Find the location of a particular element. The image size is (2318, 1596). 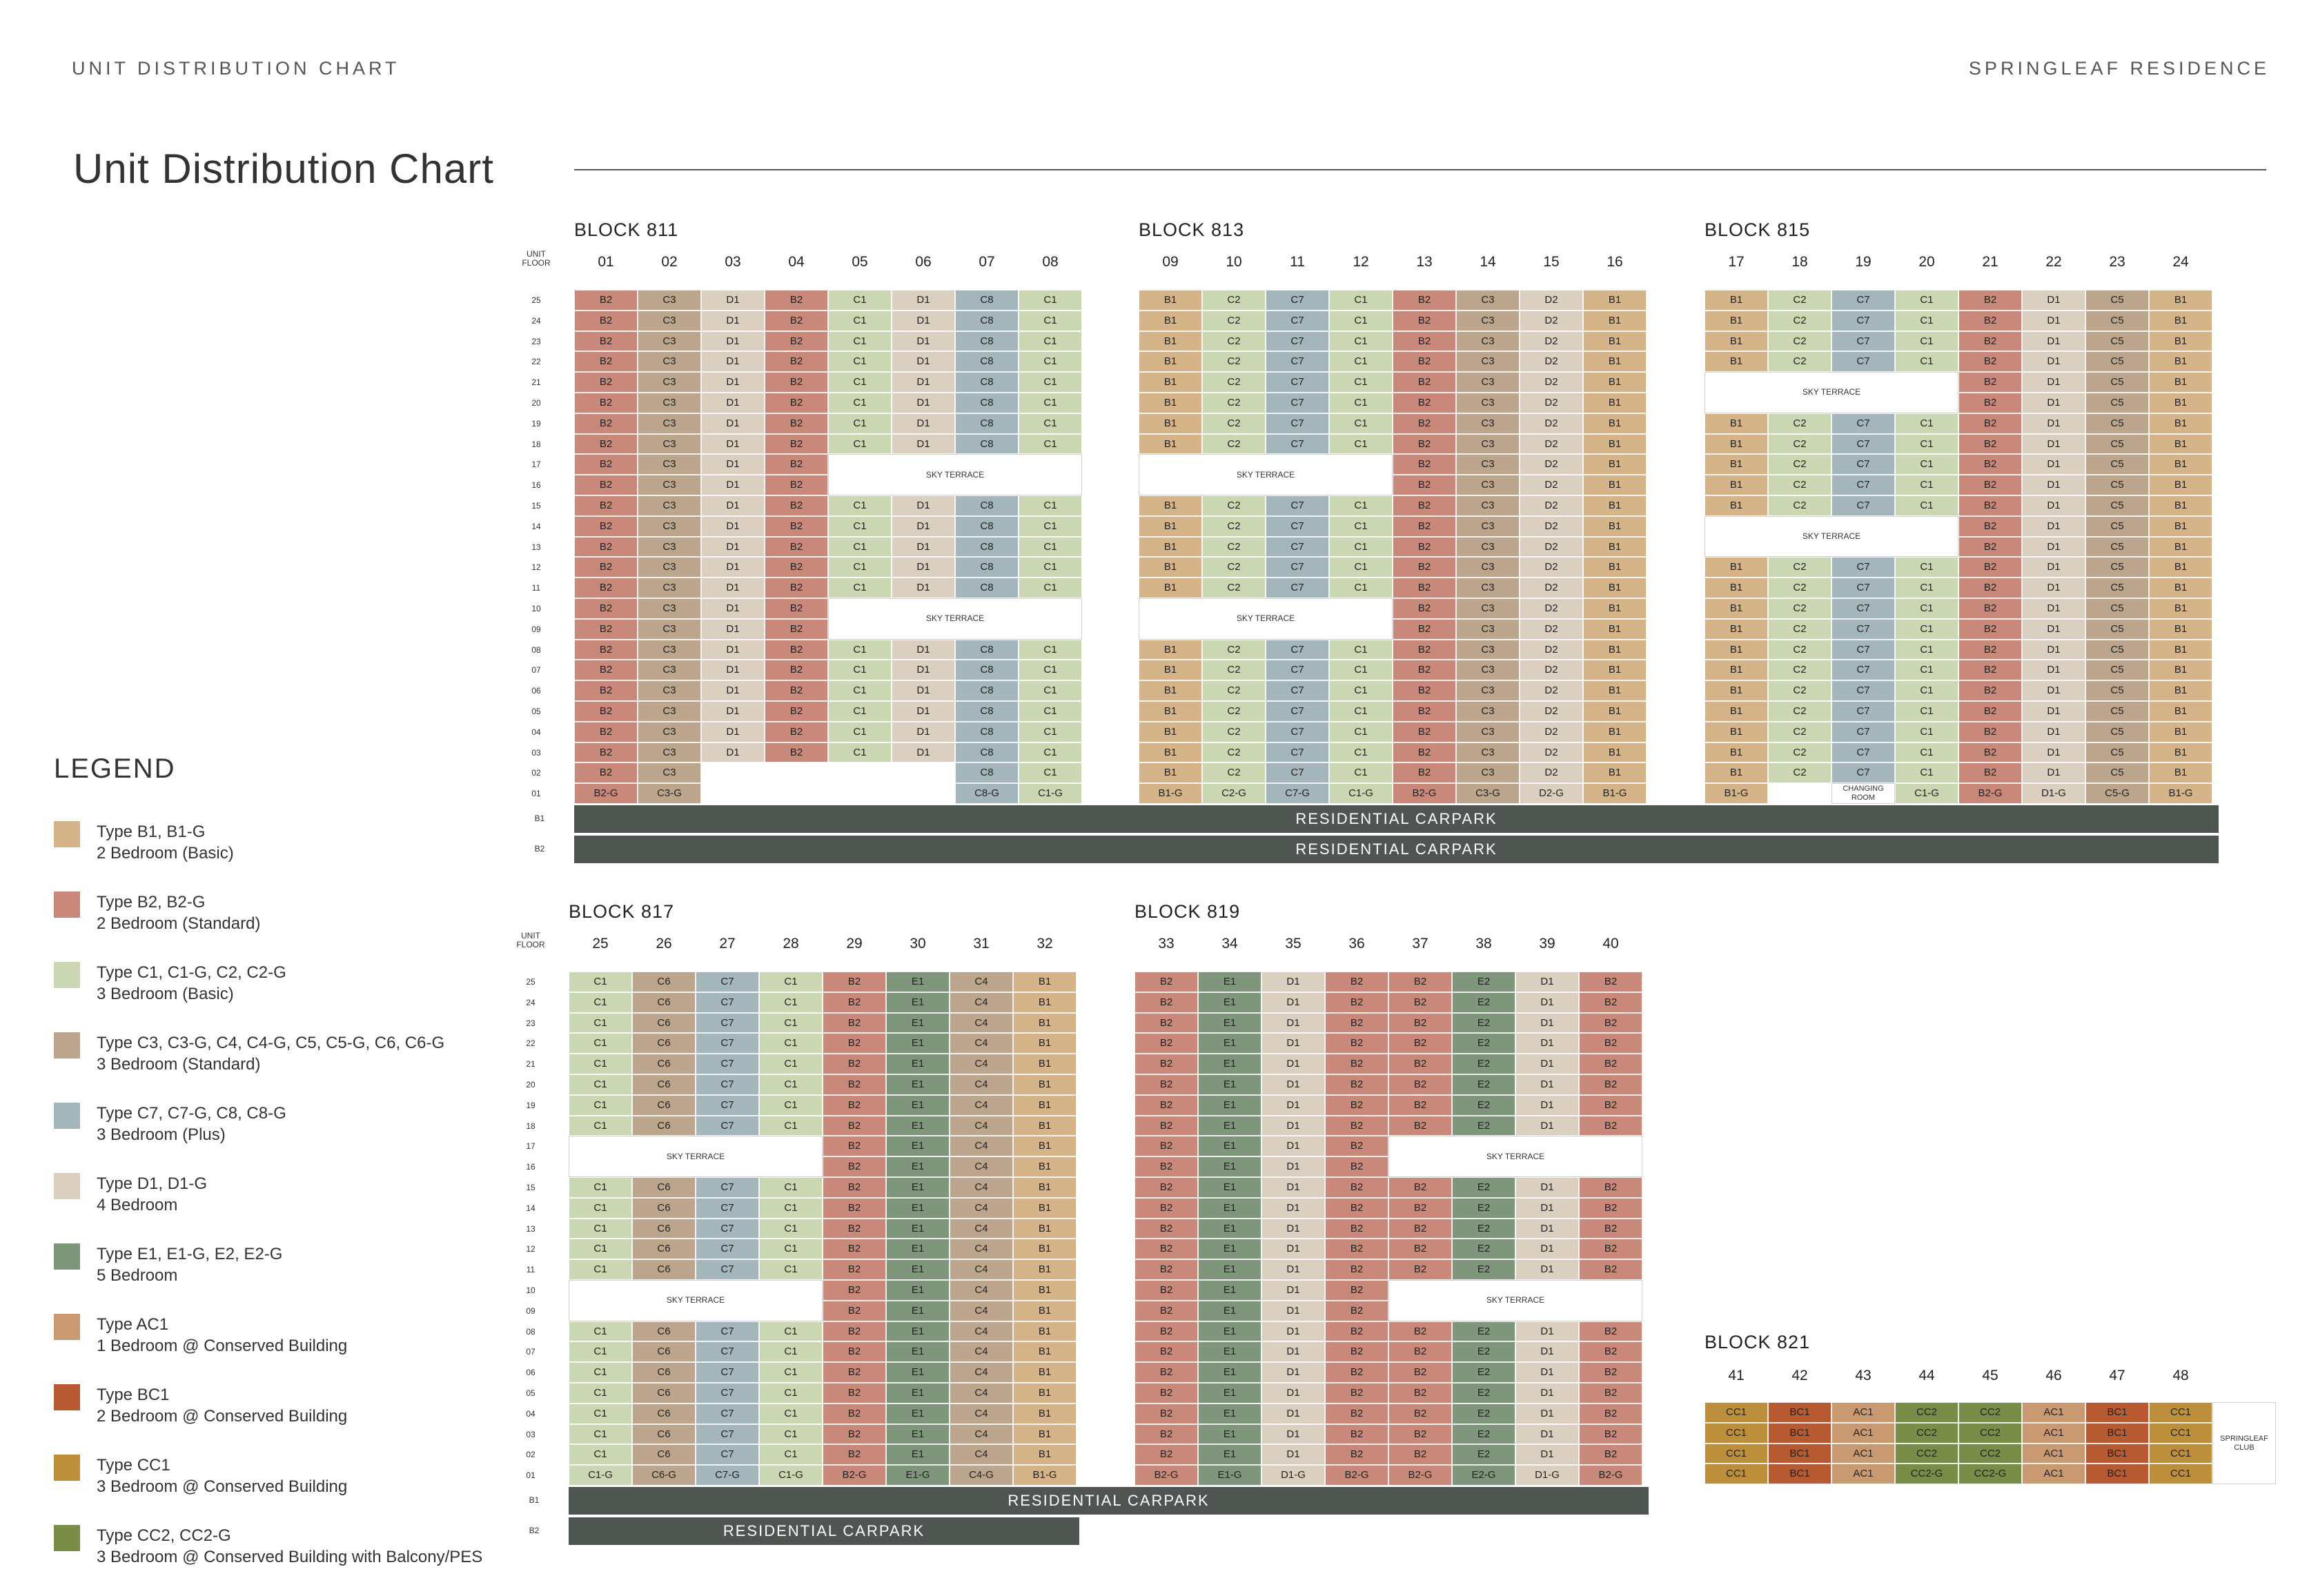

unit-cell: B1-G is located at coordinates (1170, 793).